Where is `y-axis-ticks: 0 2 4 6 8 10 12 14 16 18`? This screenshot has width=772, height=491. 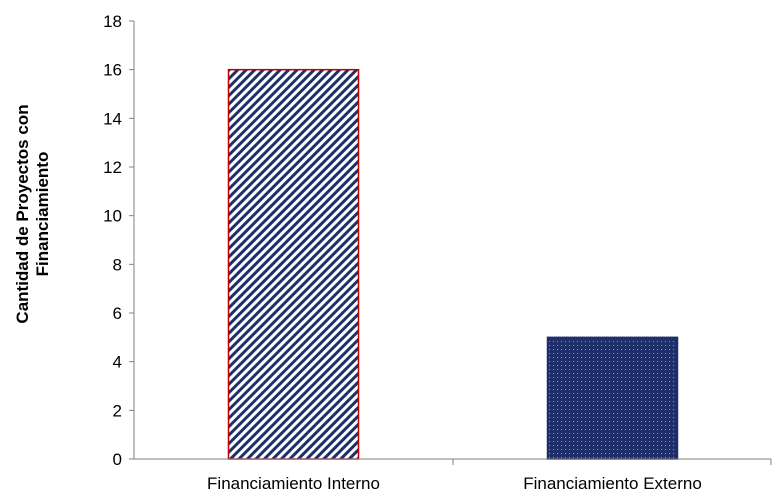
y-axis-ticks: 0 2 4 6 8 10 12 14 16 18 is located at coordinates (118, 240).